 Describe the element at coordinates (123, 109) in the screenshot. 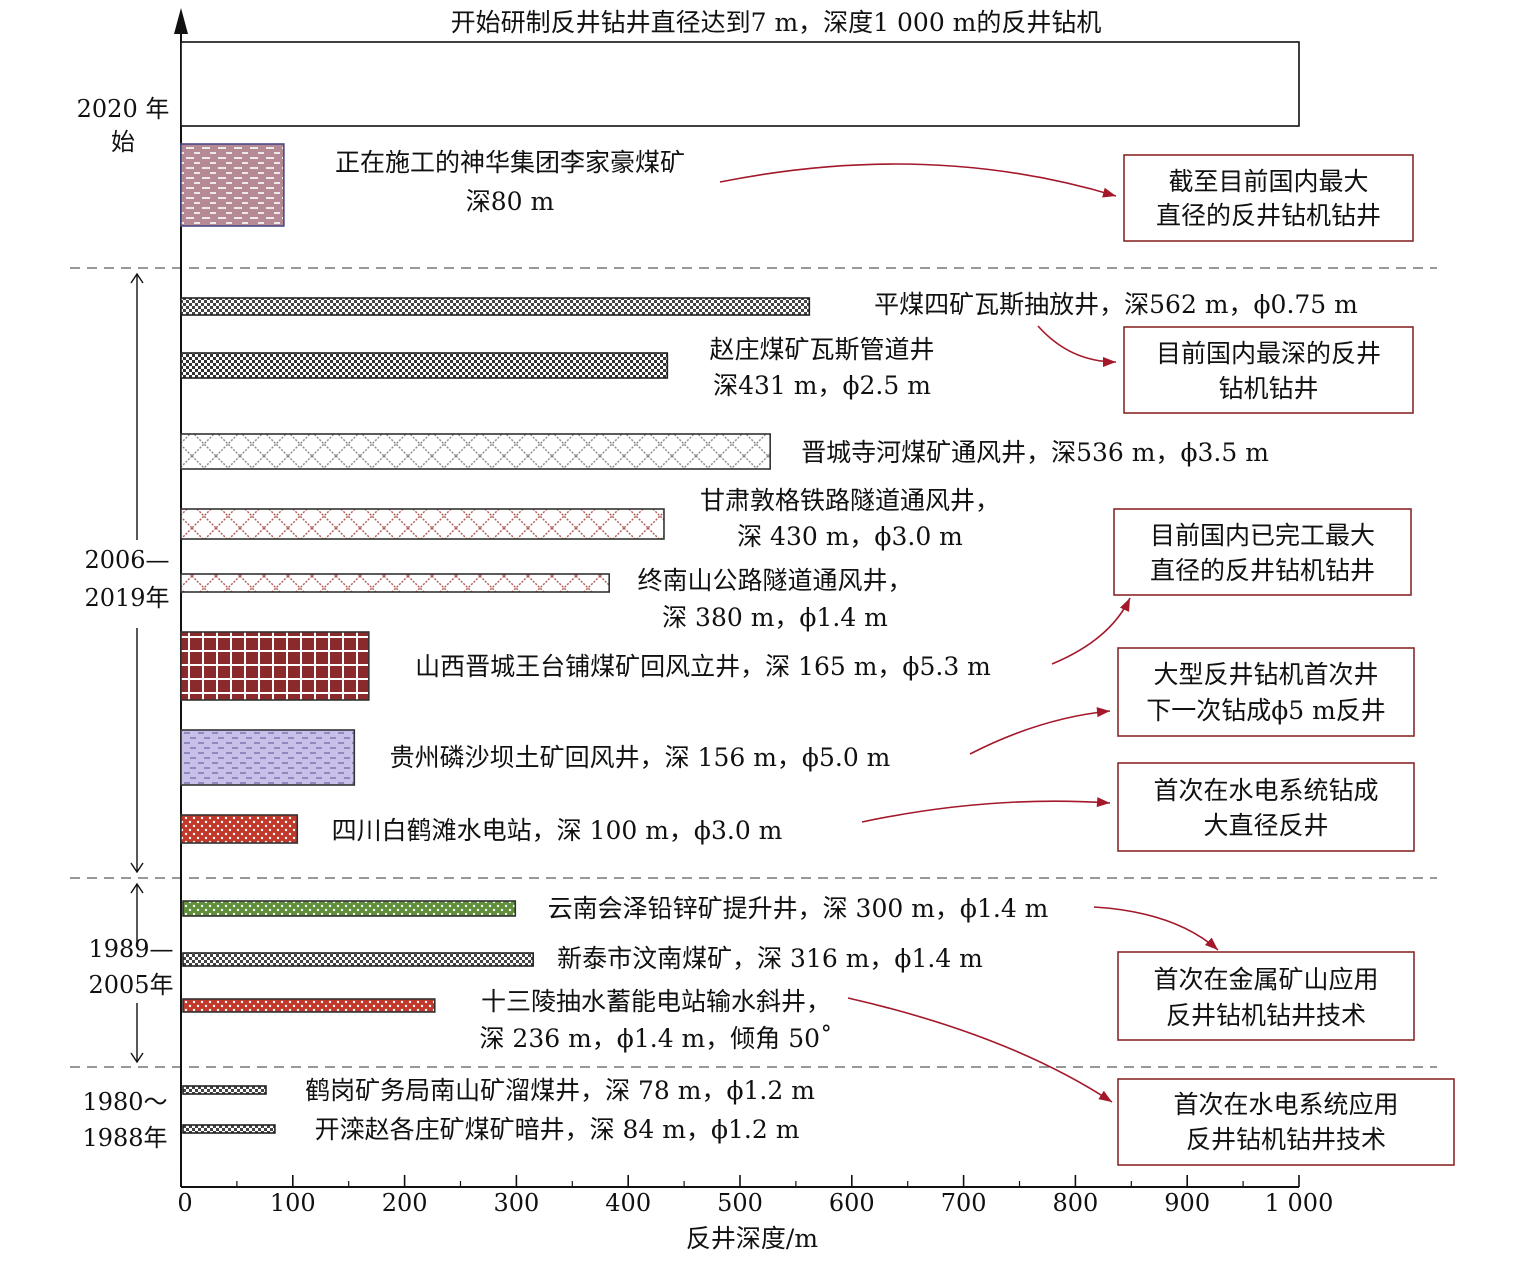

I see `era-label-1-line-1: 2020 年` at that location.